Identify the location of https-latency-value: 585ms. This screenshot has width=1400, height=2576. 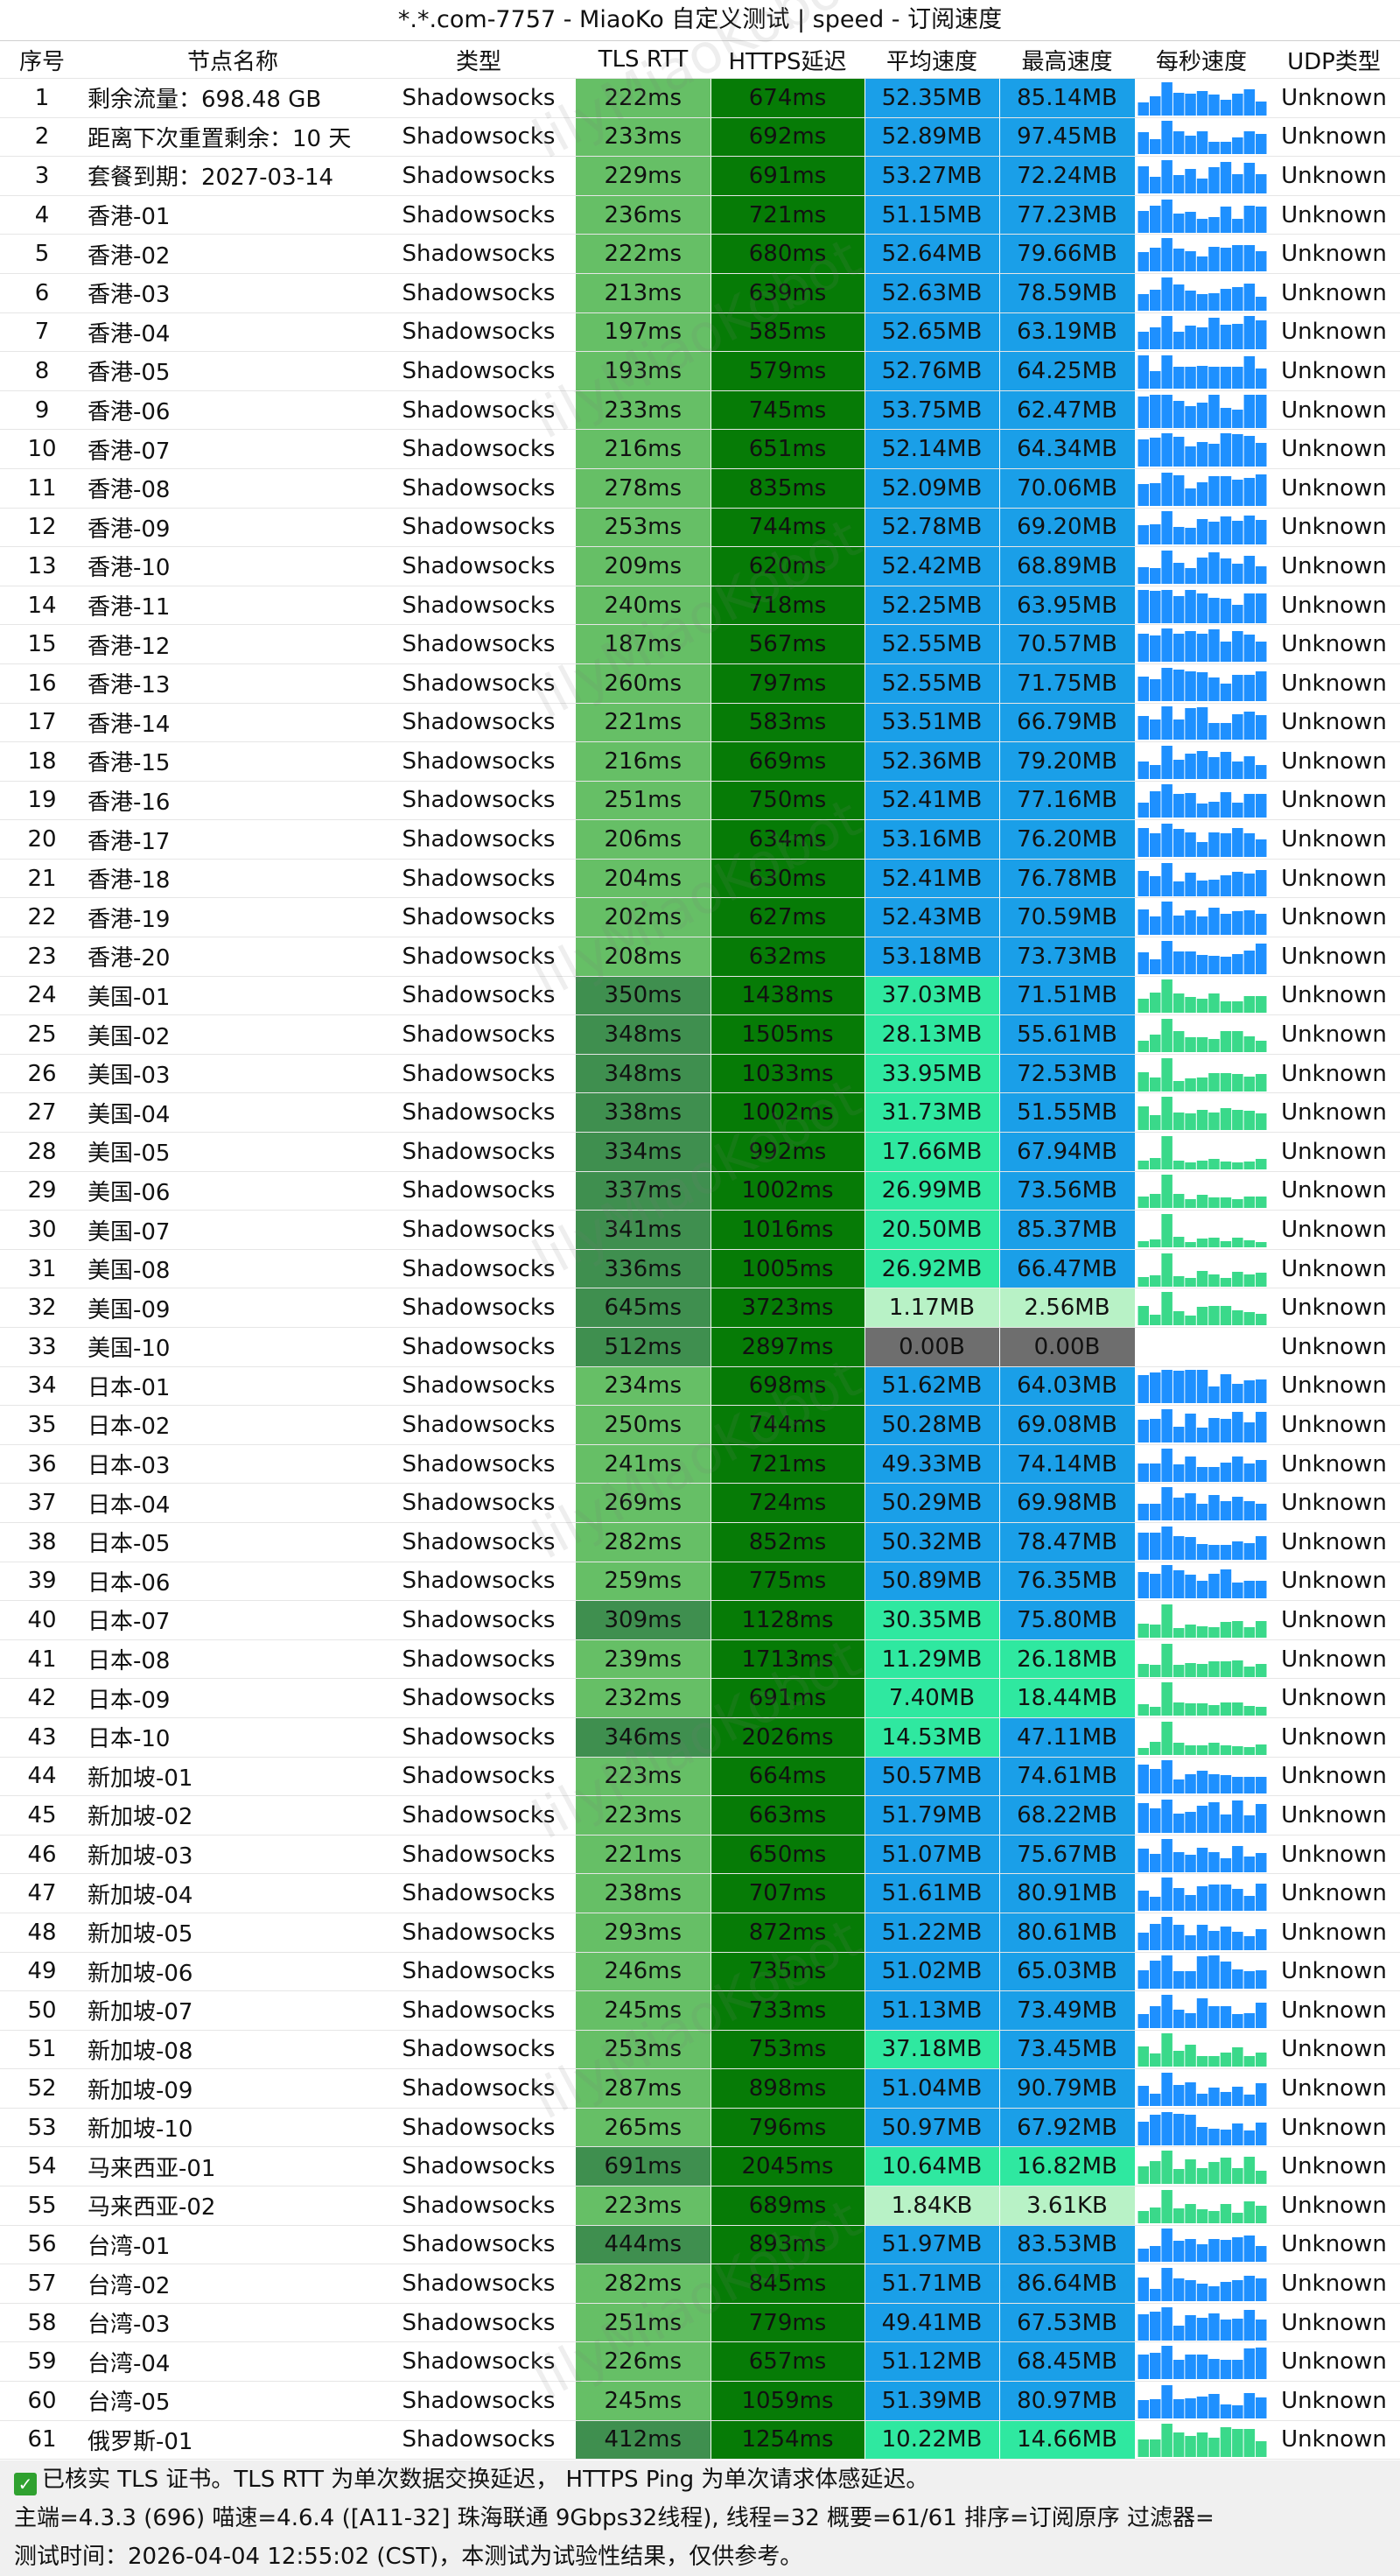
(787, 332).